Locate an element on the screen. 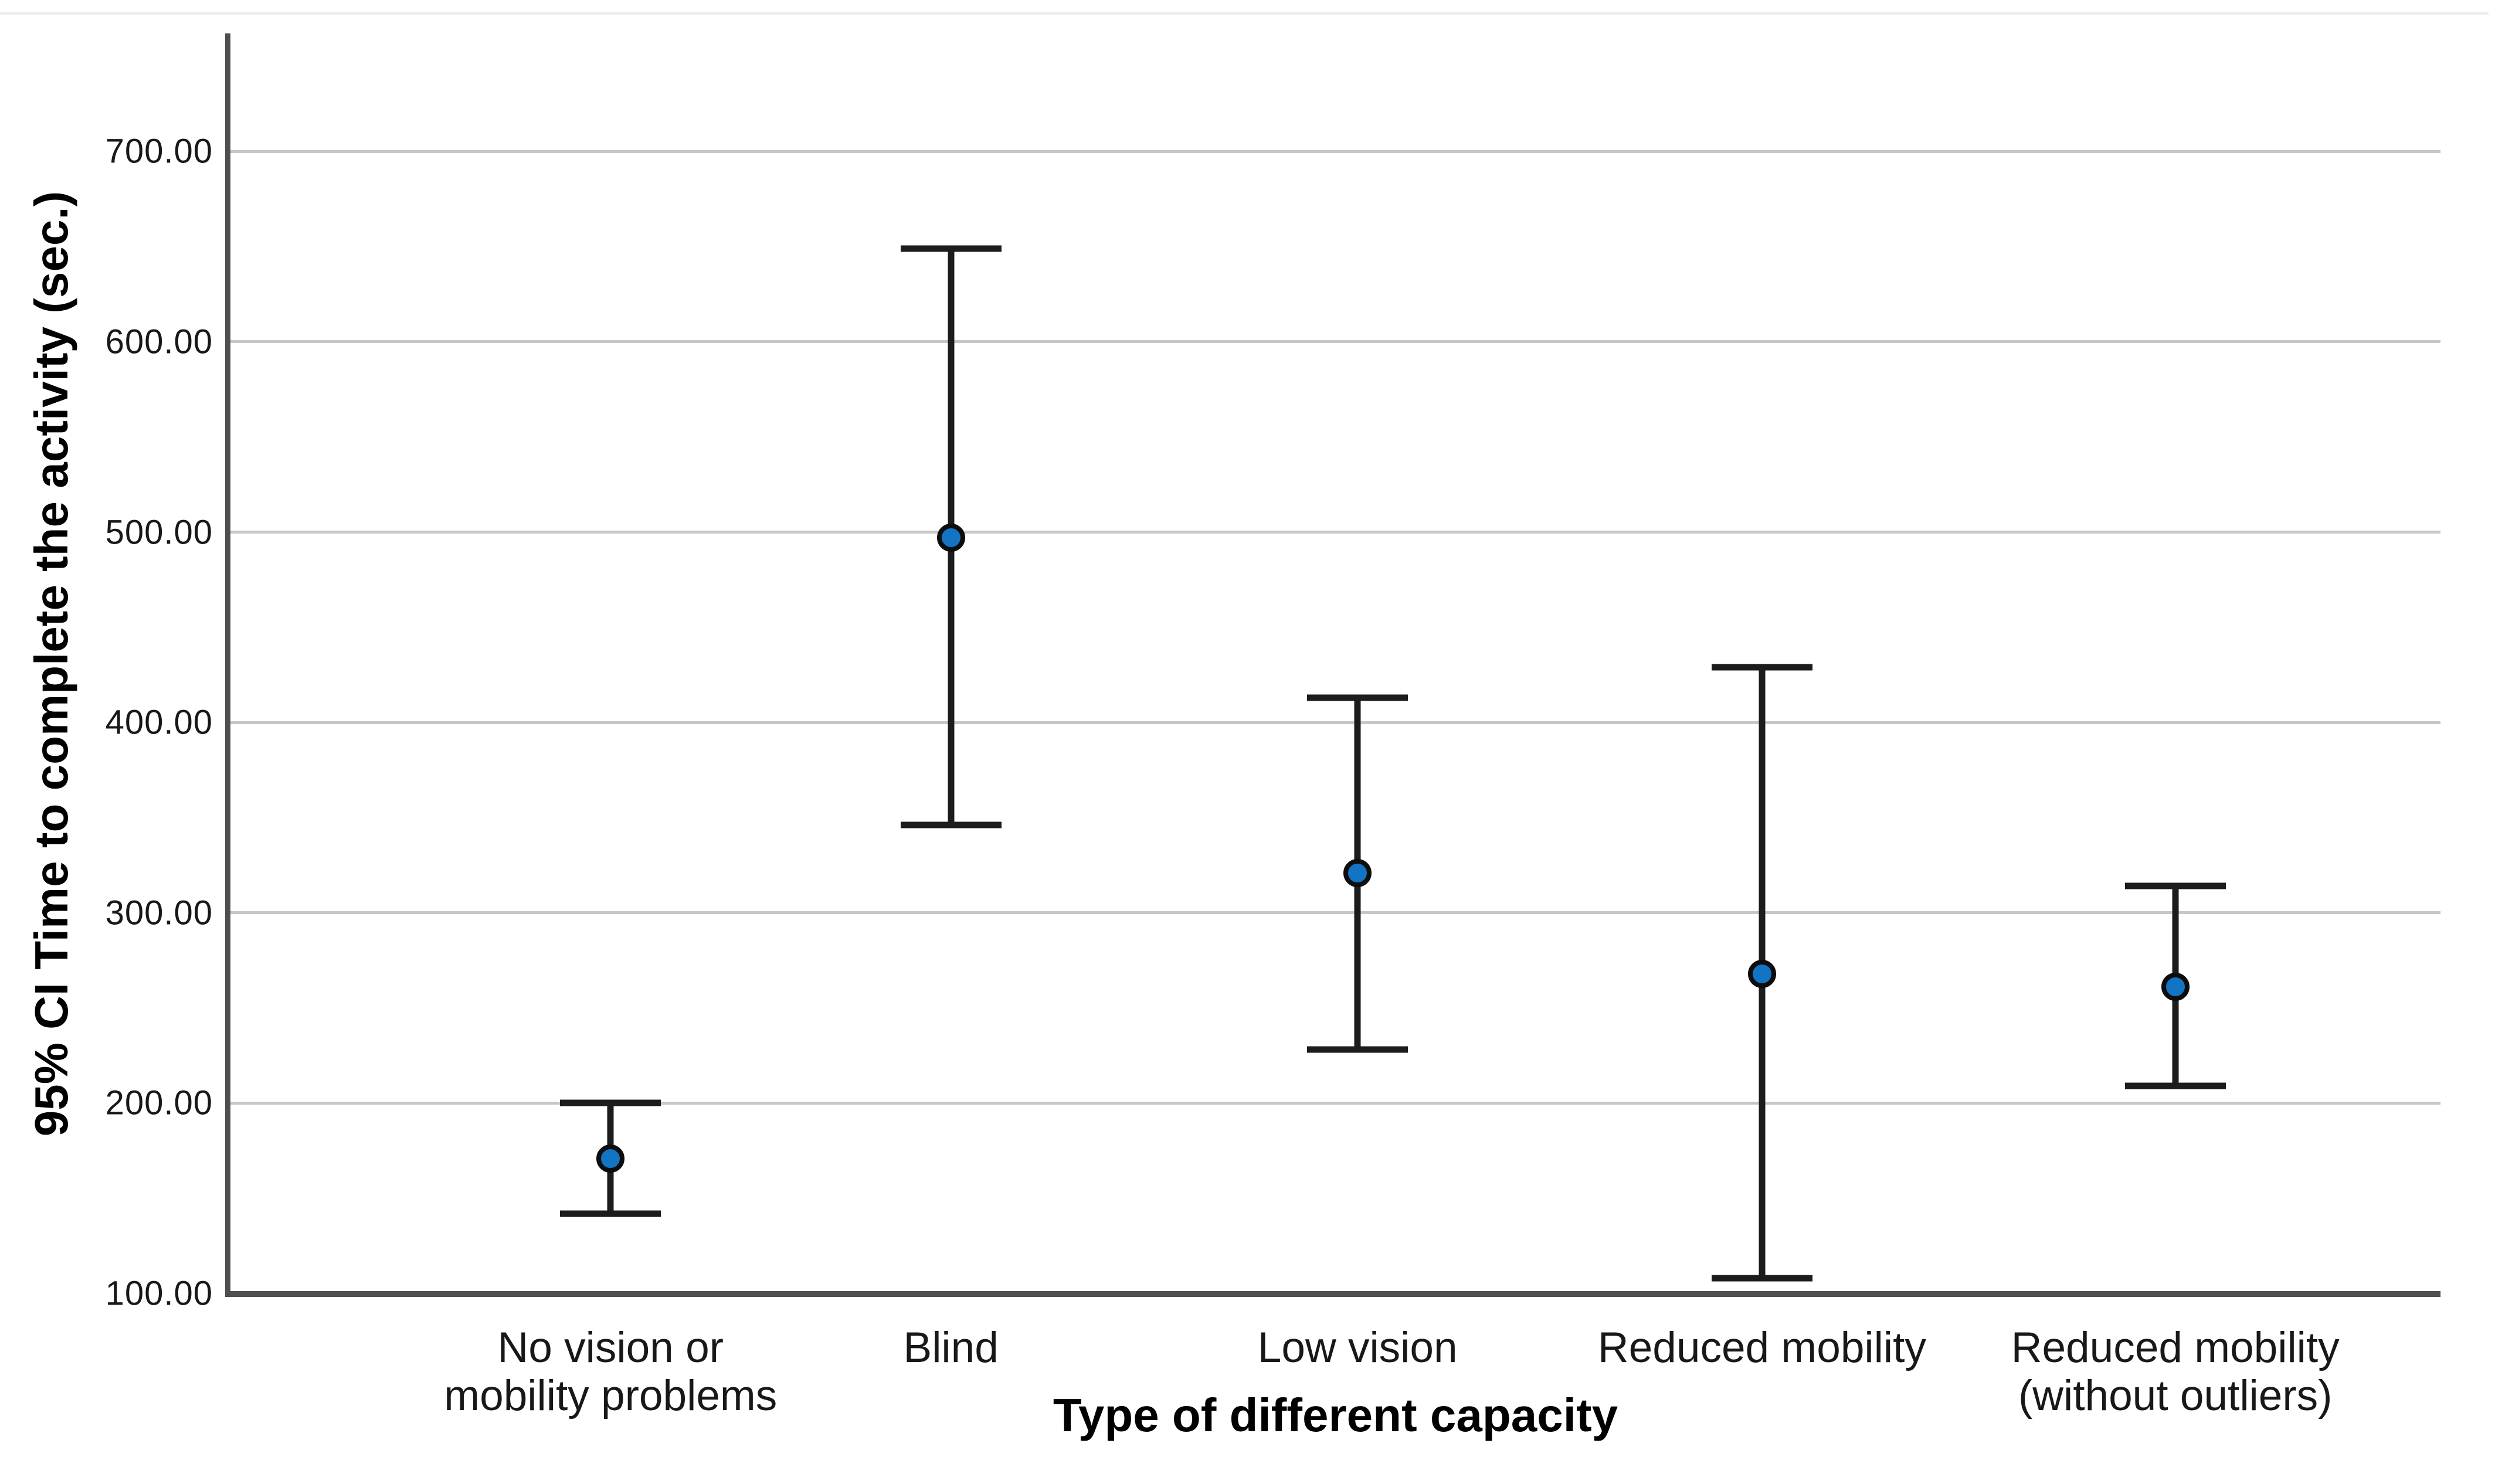 This screenshot has height=1484, width=2505. y-tick-label: 100.00 is located at coordinates (159, 1293).